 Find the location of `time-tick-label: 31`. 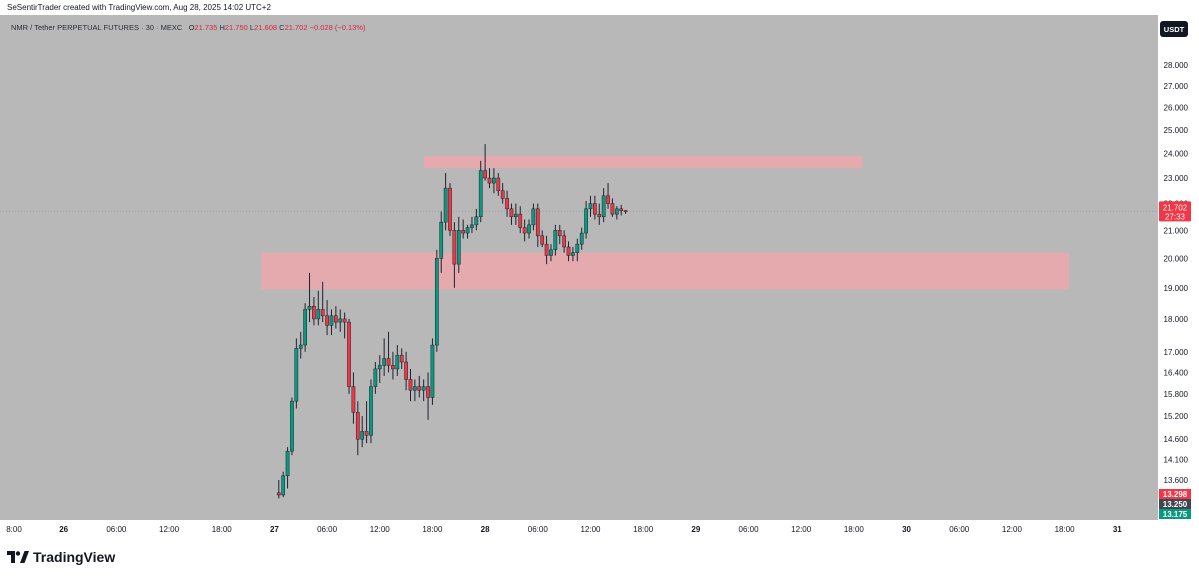

time-tick-label: 31 is located at coordinates (1117, 529).